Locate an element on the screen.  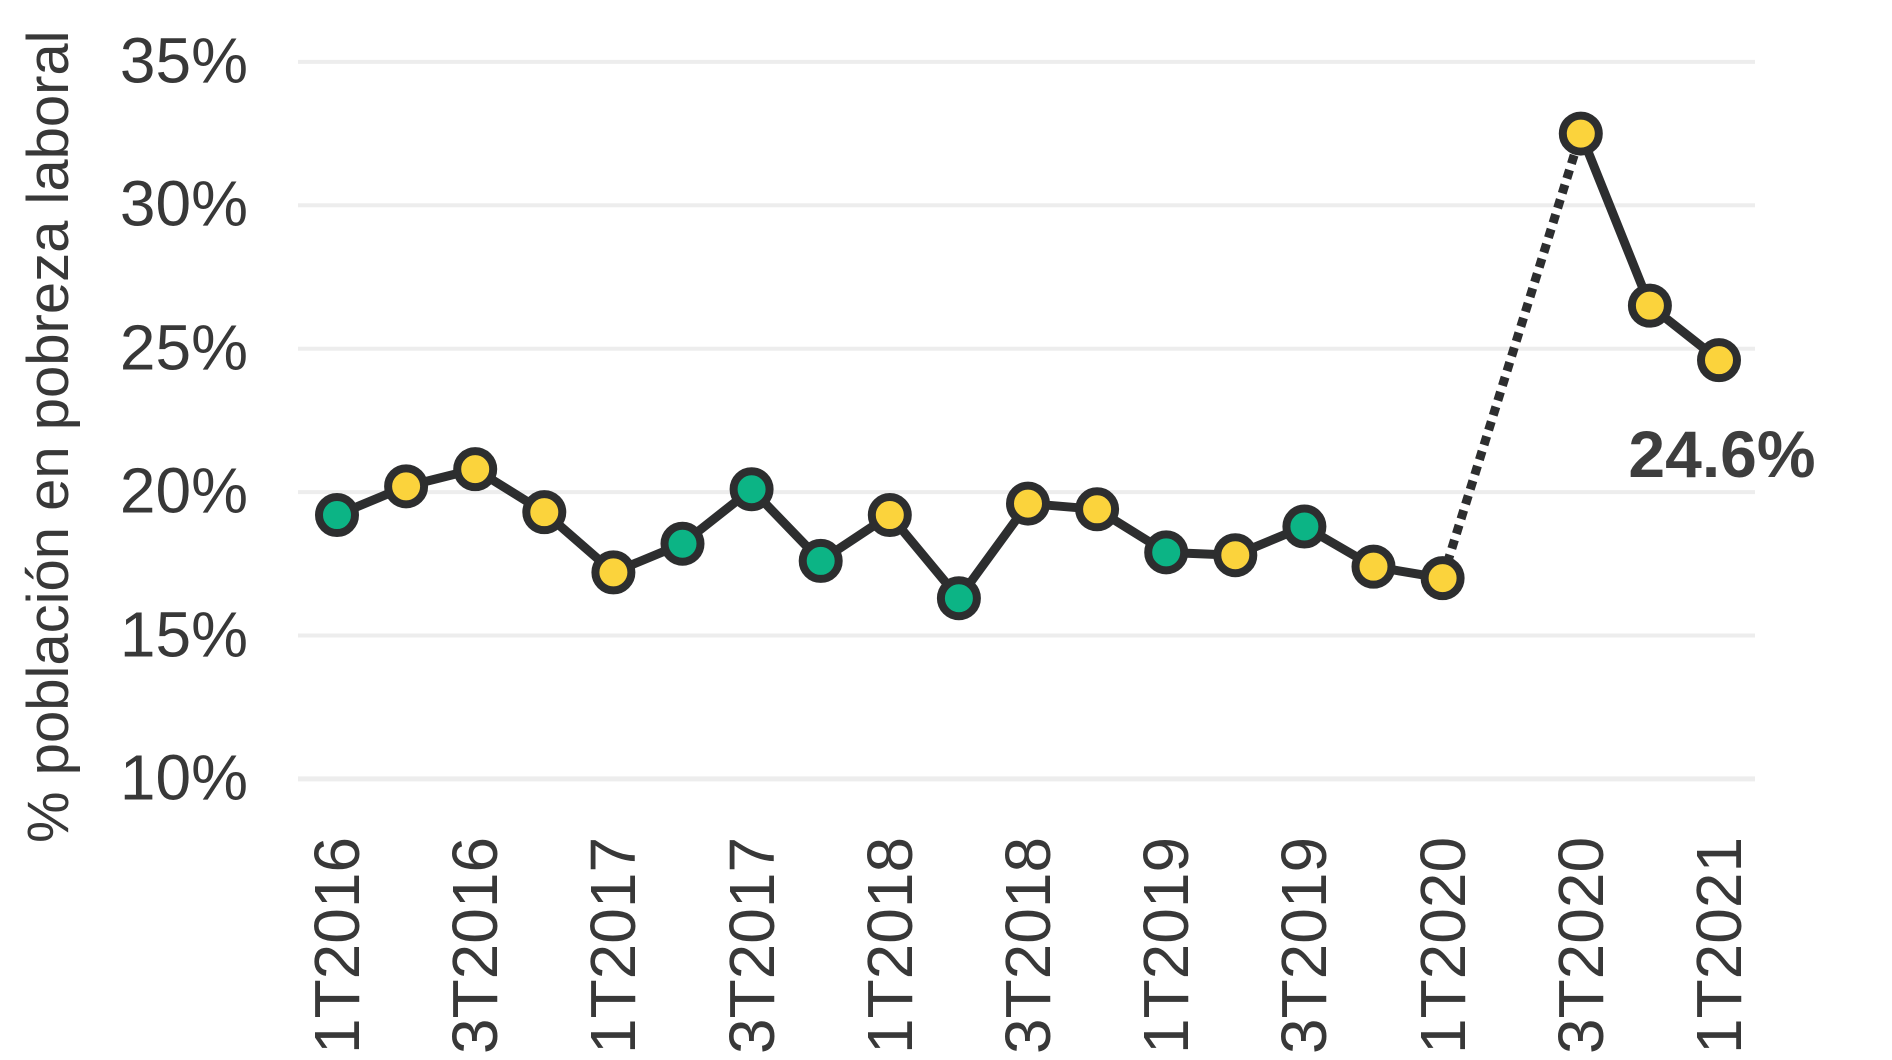
y-tick-label: 20% is located at coordinates (183, 490).